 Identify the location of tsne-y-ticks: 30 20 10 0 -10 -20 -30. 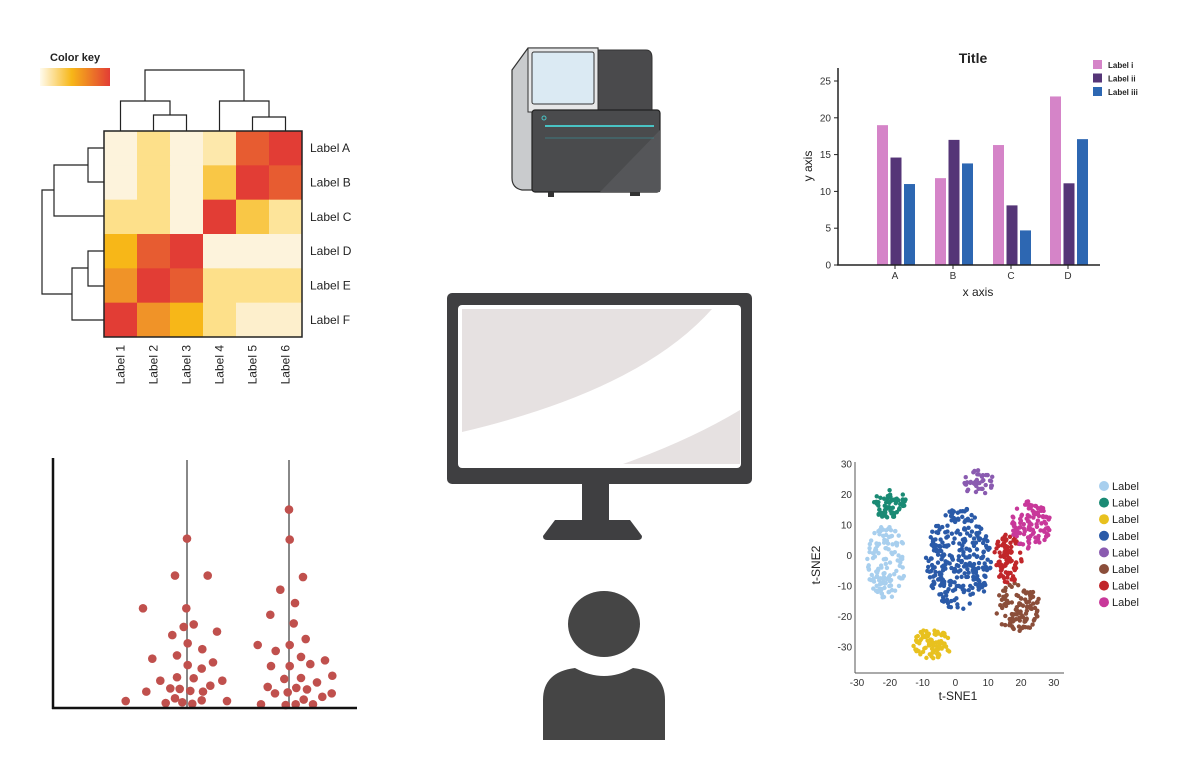
(845, 557).